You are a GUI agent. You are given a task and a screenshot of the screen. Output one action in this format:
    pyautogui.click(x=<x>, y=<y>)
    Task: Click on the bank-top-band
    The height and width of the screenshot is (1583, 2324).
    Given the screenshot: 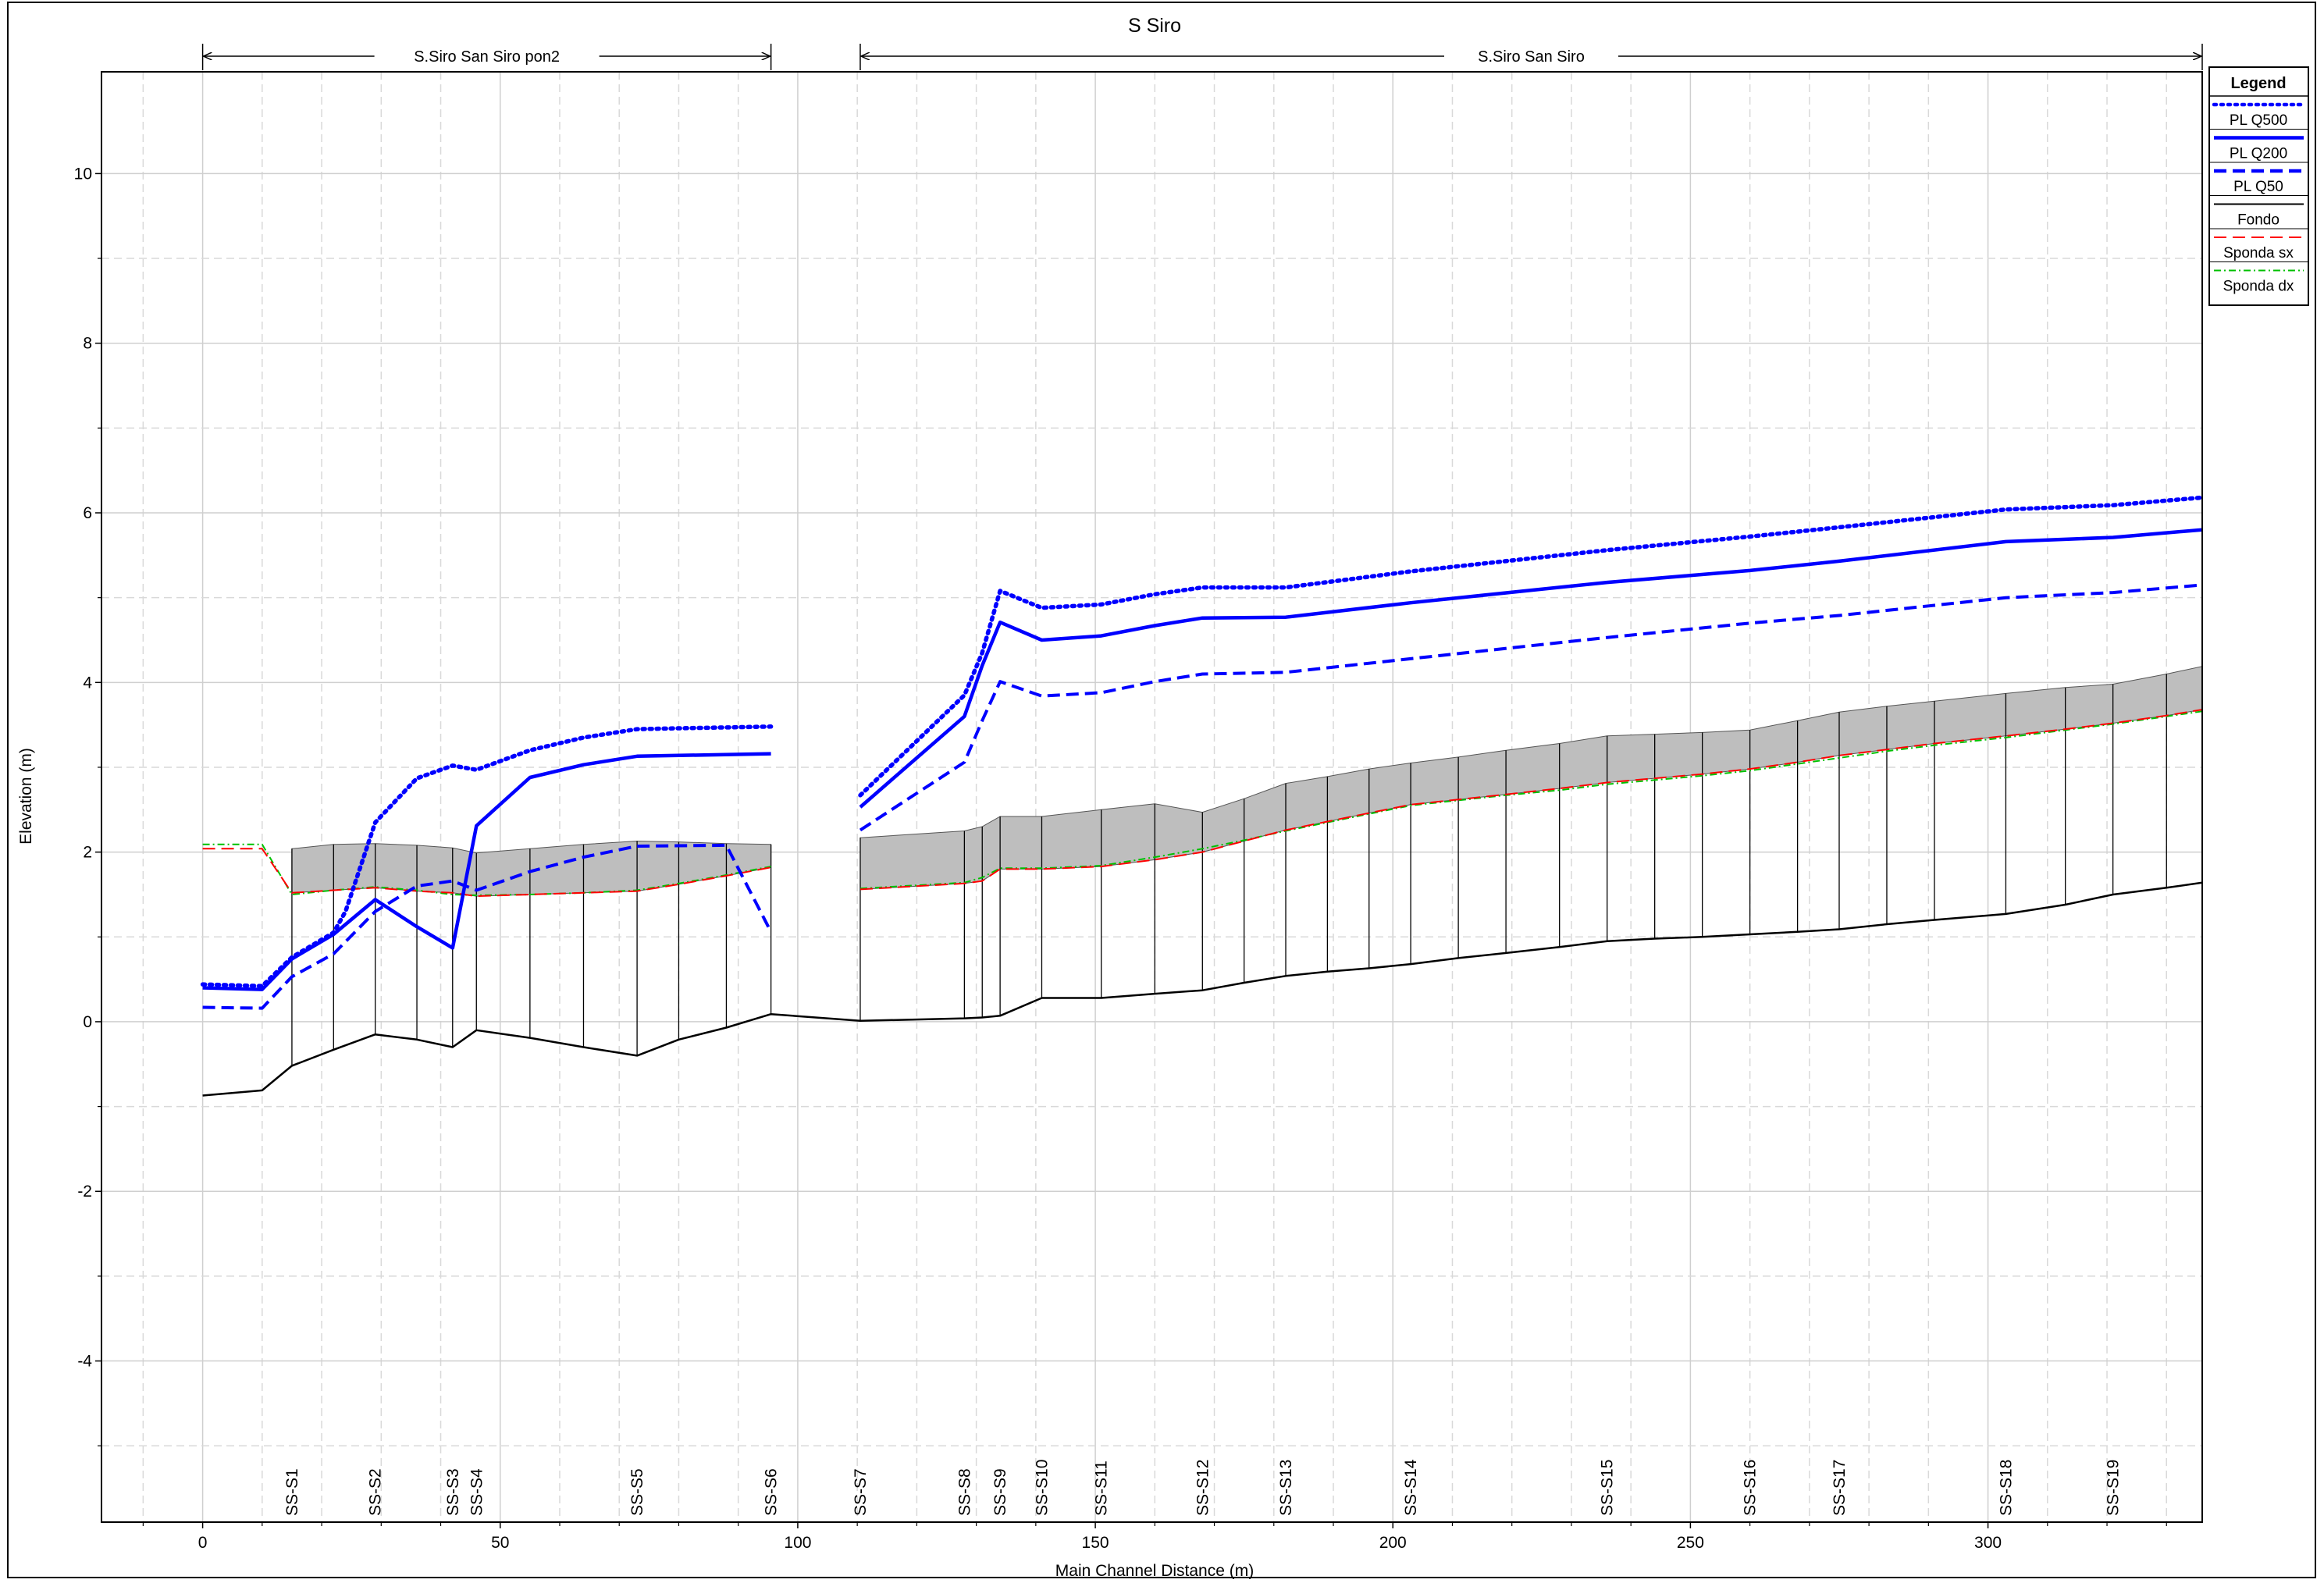 What is the action you would take?
    pyautogui.click(x=1246, y=782)
    